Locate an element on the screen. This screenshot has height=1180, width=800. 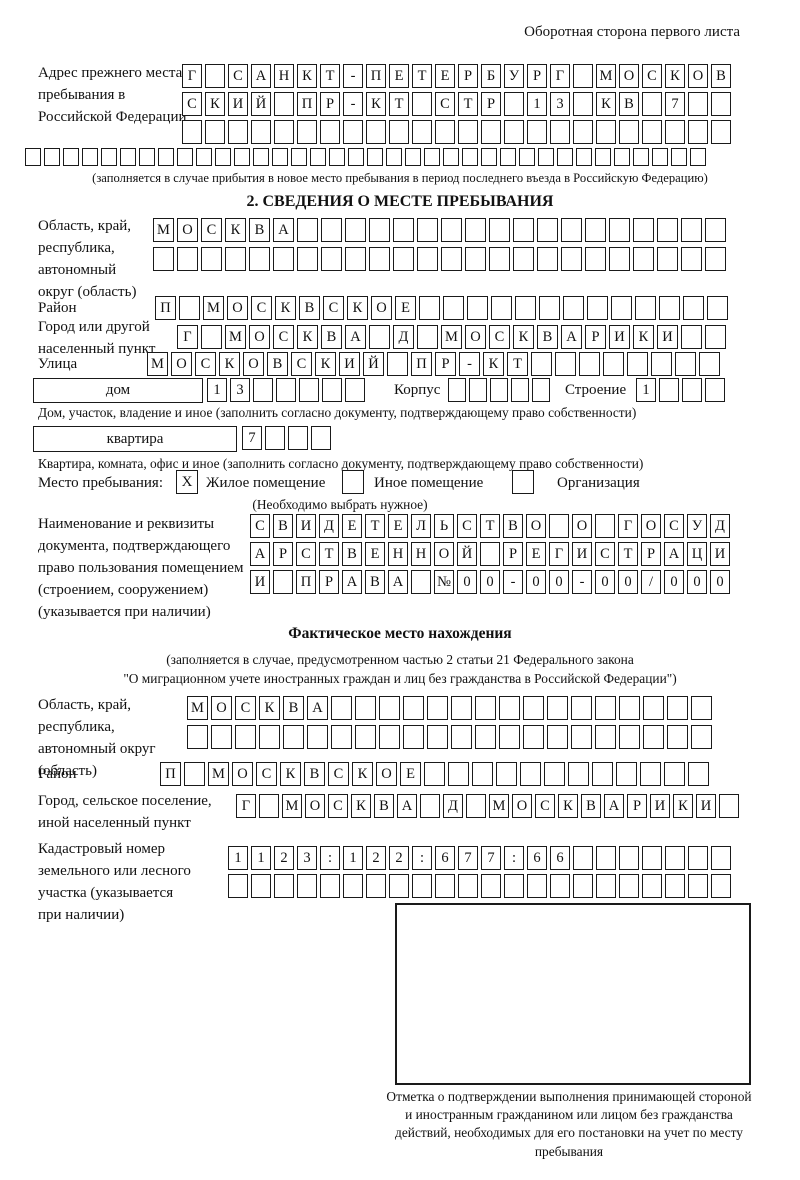
char-cell: : is located at coordinates (330, 858).